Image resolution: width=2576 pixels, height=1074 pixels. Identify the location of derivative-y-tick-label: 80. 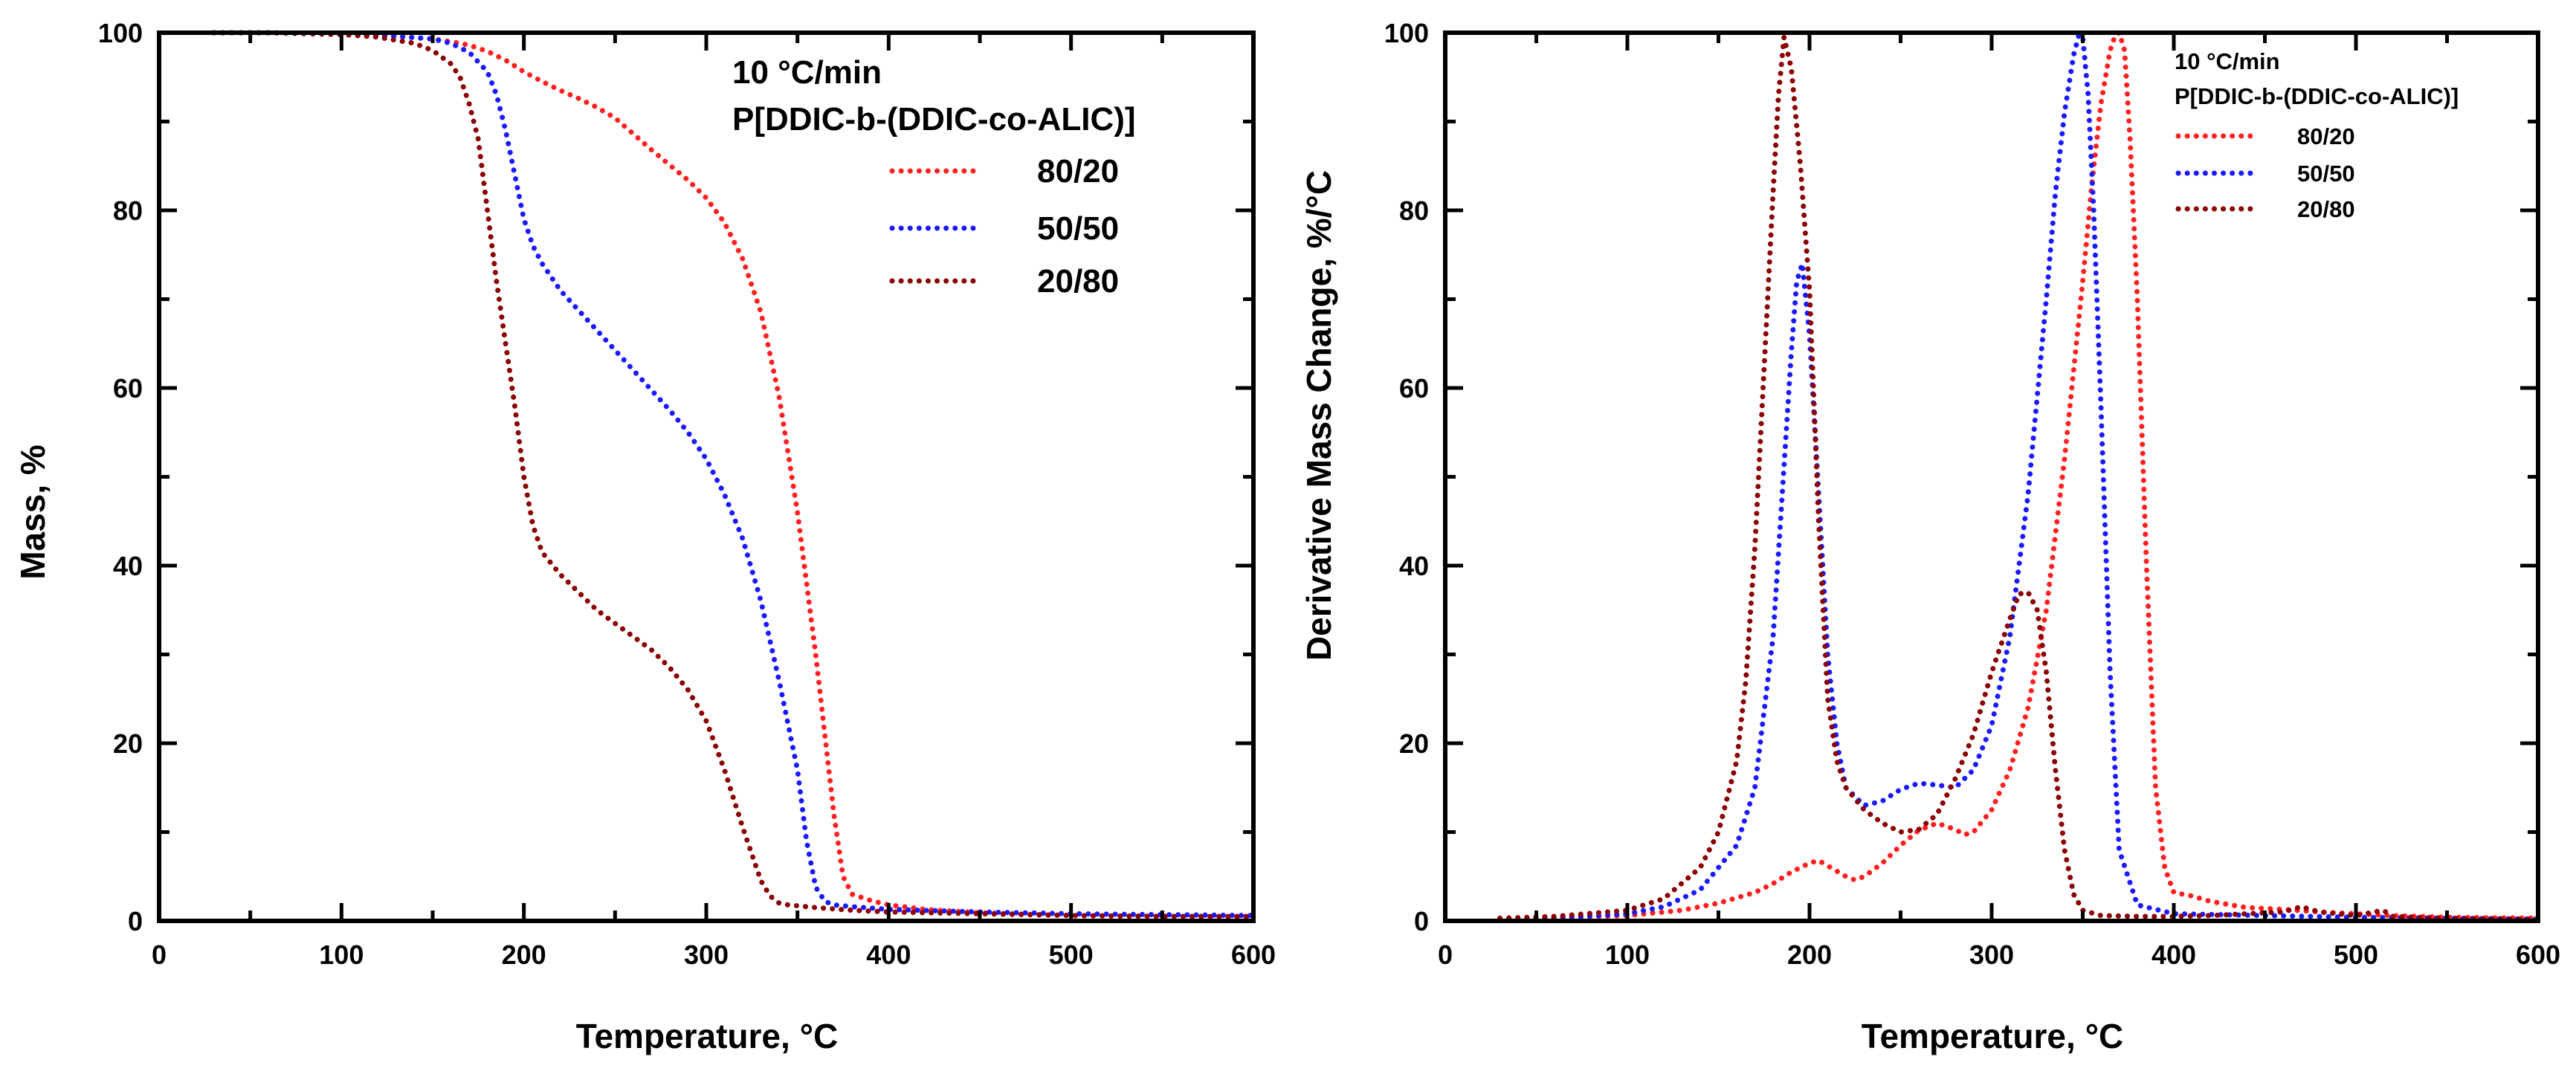
(1414, 210).